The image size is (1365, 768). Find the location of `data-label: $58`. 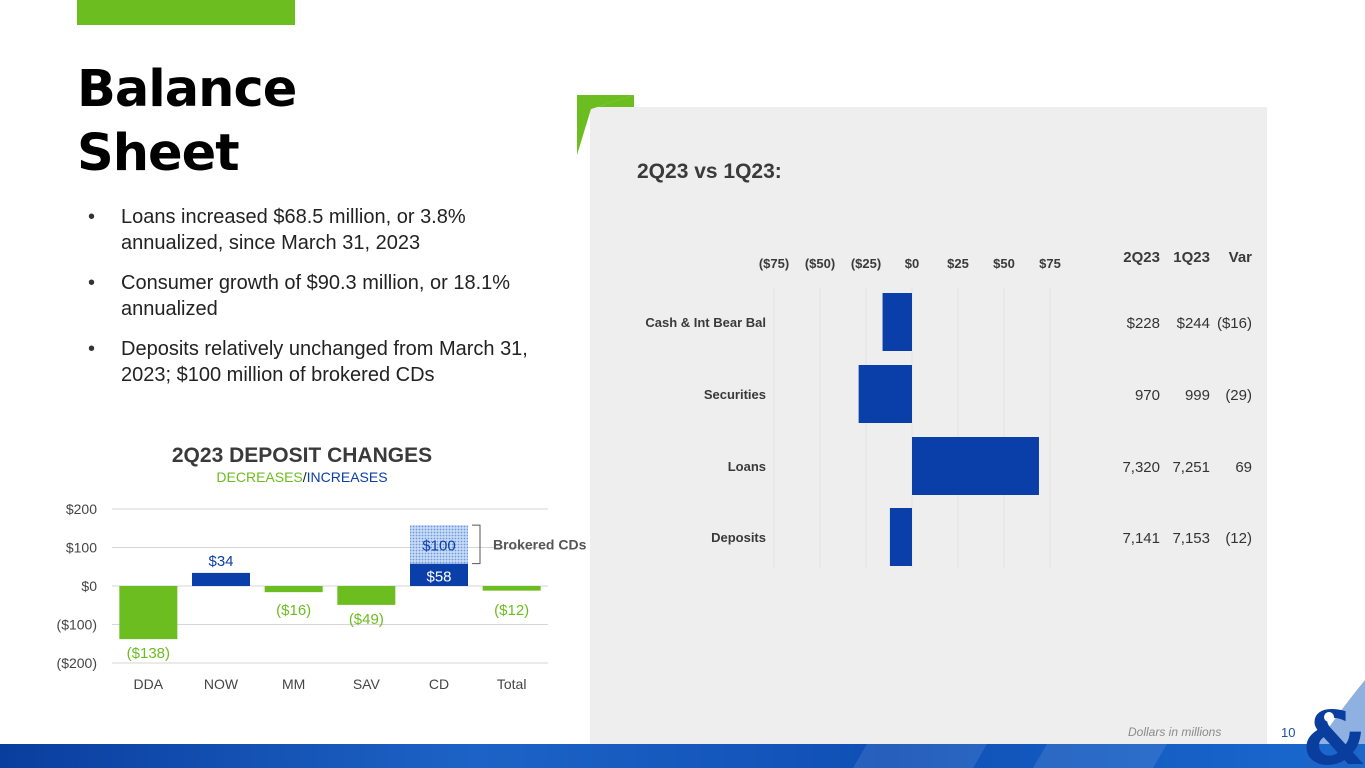

data-label: $58 is located at coordinates (438, 577).